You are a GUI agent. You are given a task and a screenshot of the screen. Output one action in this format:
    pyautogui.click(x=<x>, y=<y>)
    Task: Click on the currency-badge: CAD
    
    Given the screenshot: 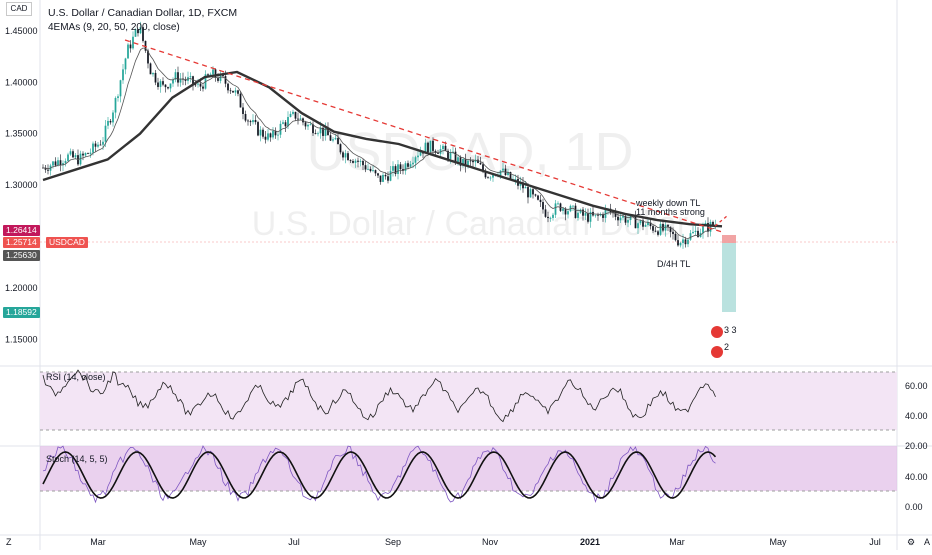 What is the action you would take?
    pyautogui.click(x=19, y=9)
    